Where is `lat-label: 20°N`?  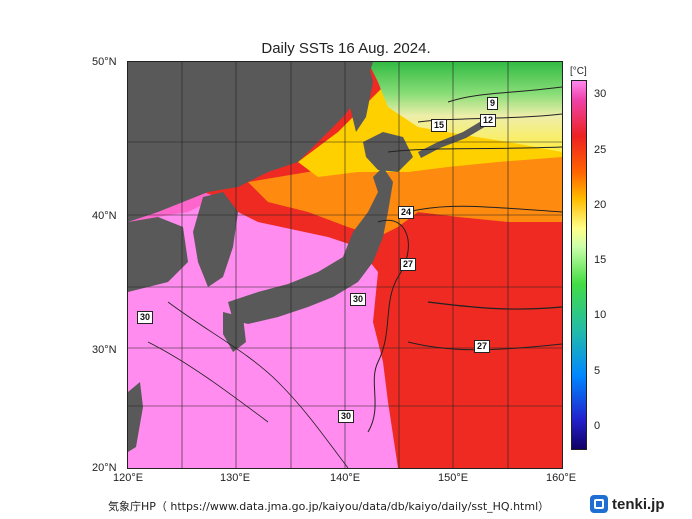
lat-label: 20°N is located at coordinates (104, 468).